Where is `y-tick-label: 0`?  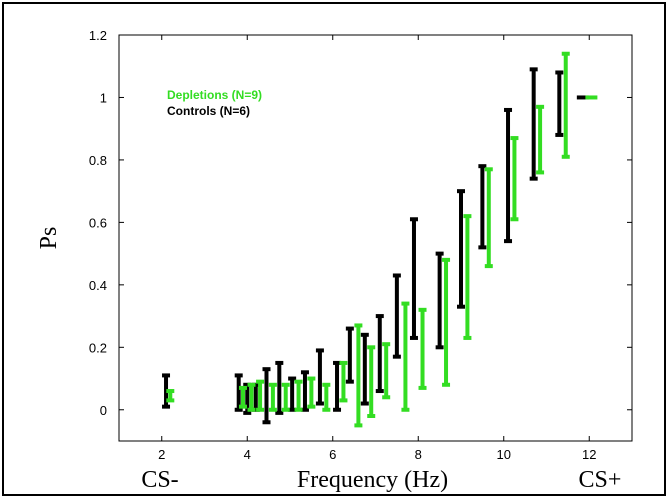 y-tick-label: 0 is located at coordinates (103, 410).